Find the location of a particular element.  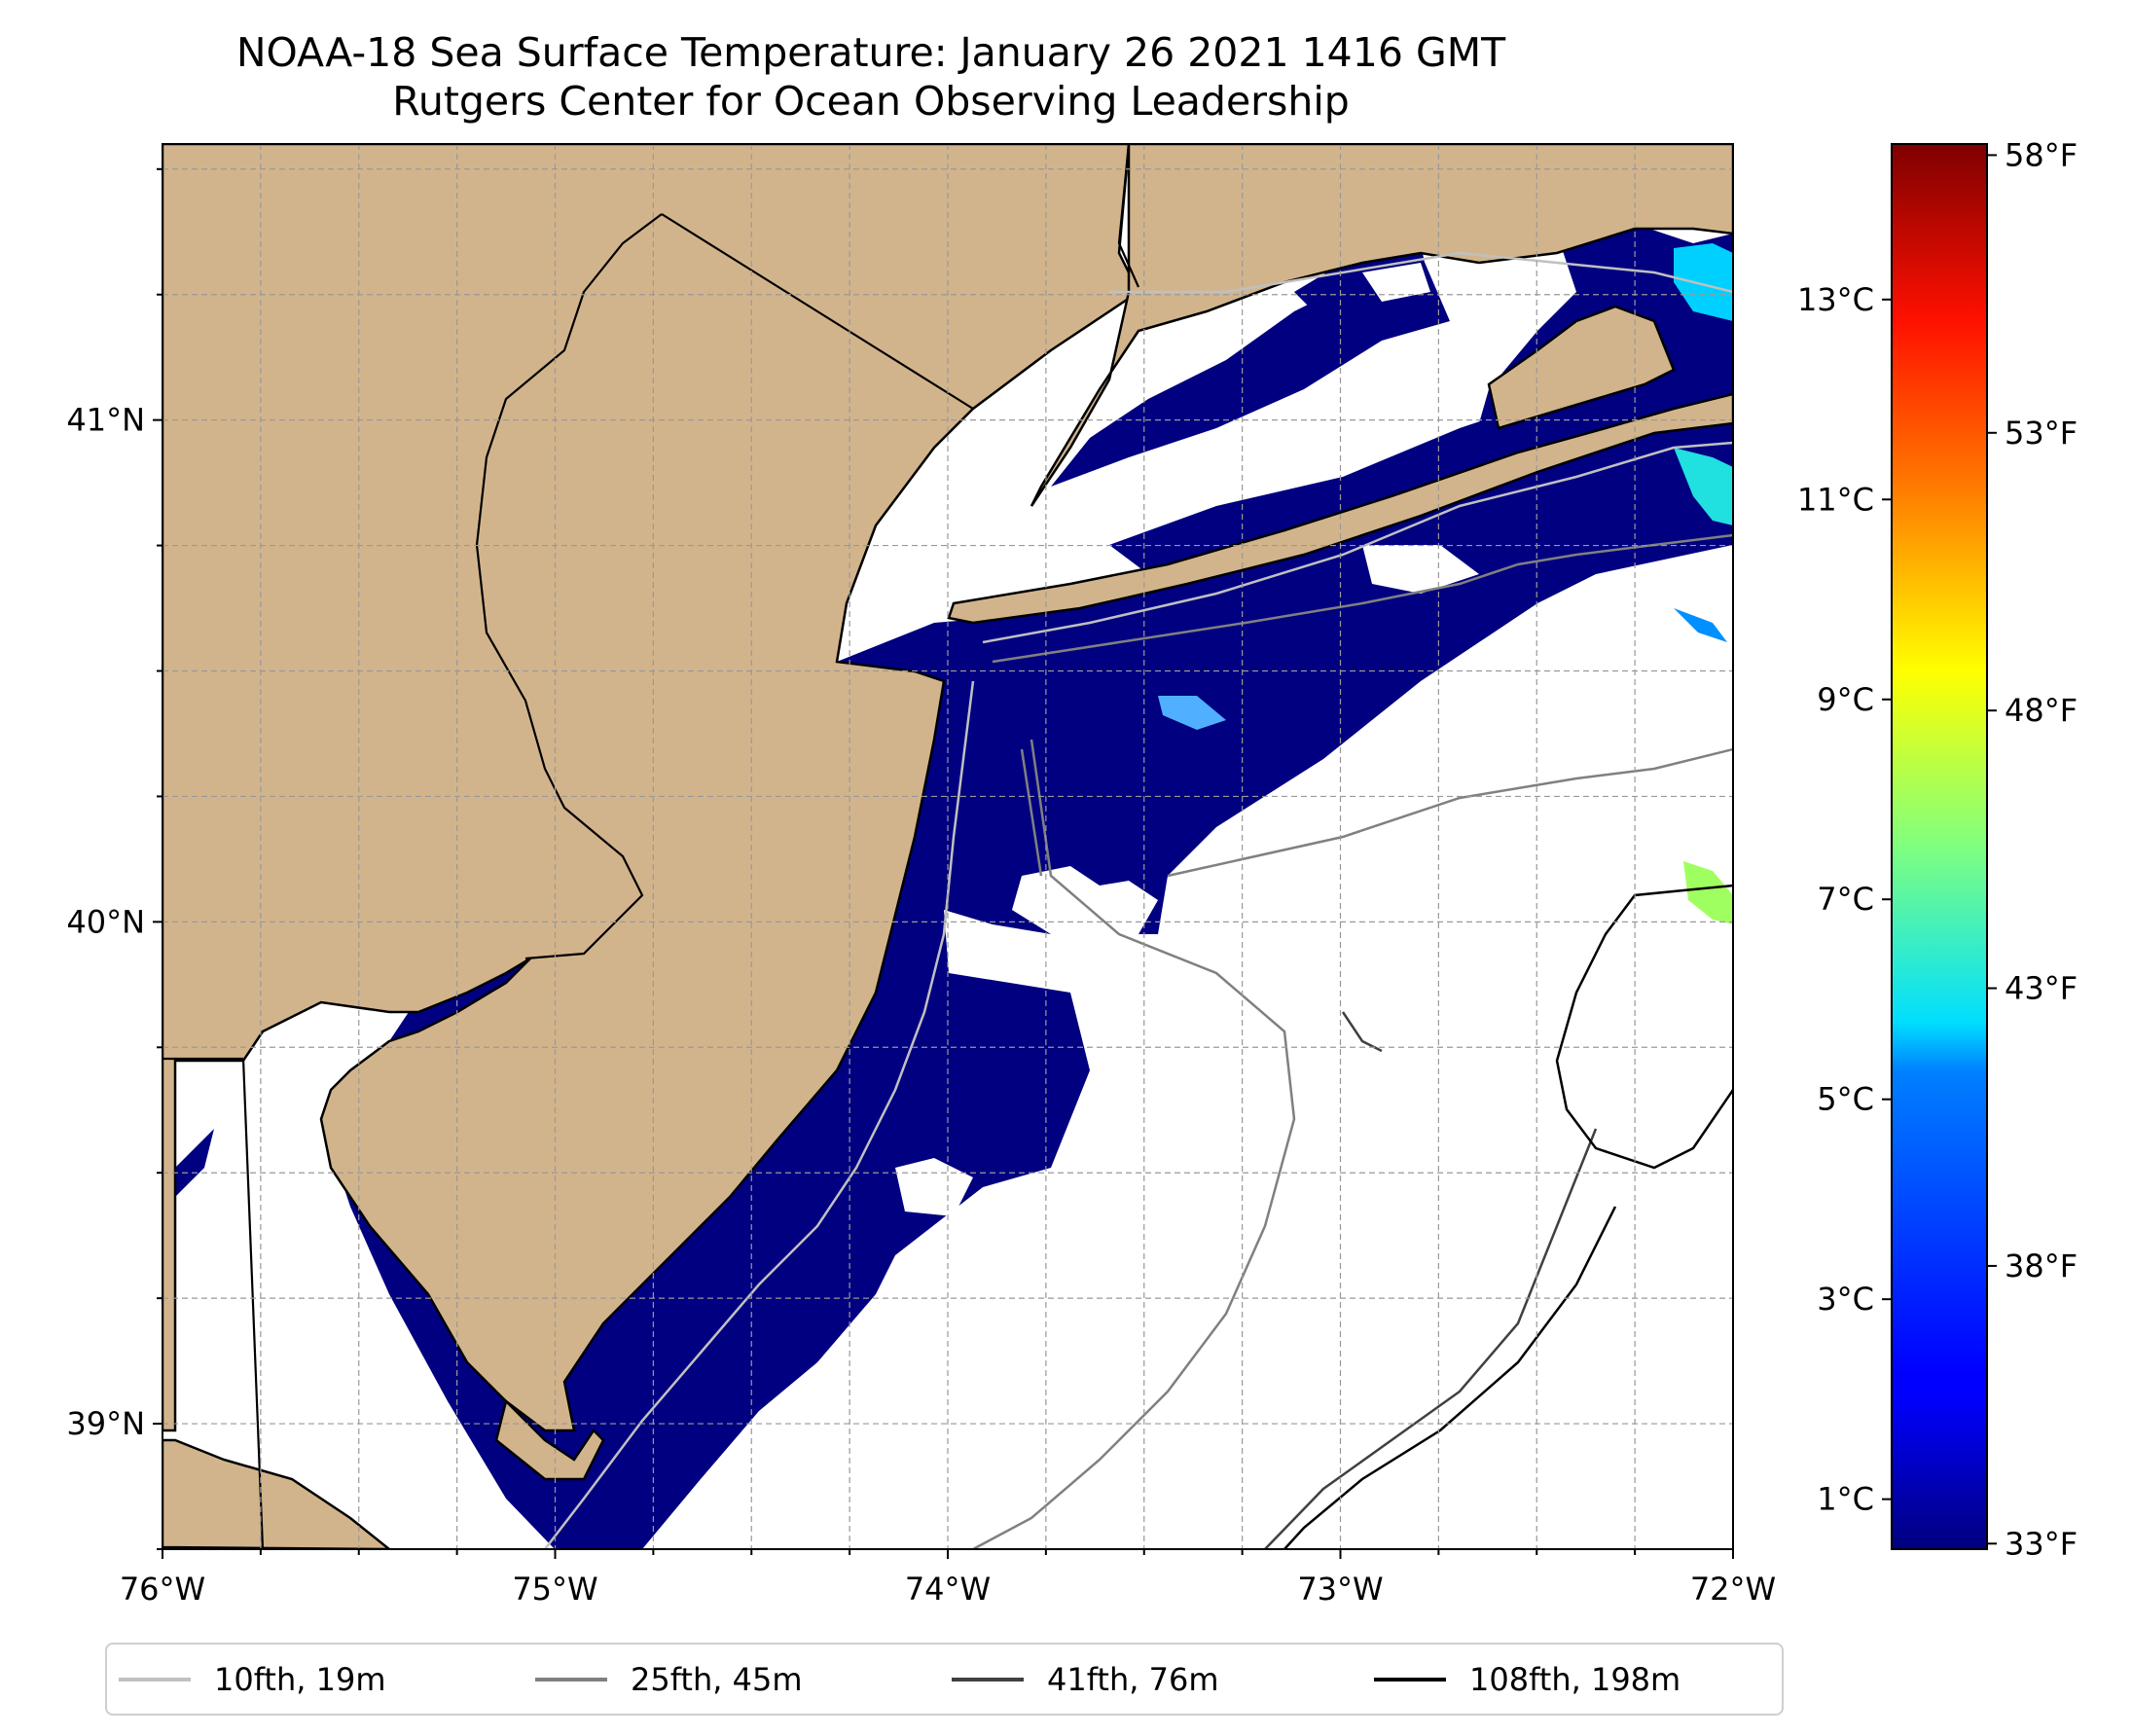

legend-label: 25fth, 45m is located at coordinates (717, 1680).